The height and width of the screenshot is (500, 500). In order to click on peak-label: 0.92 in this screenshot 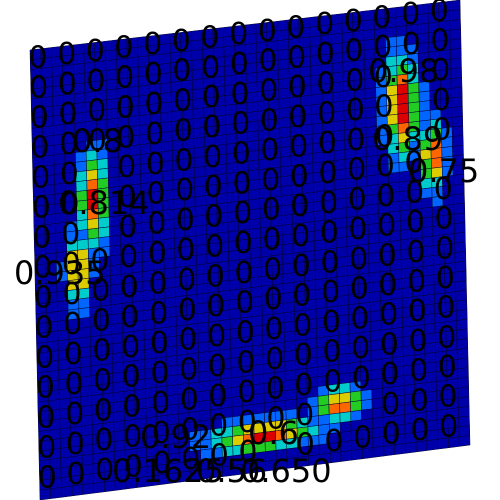, I will do `click(175, 437)`.